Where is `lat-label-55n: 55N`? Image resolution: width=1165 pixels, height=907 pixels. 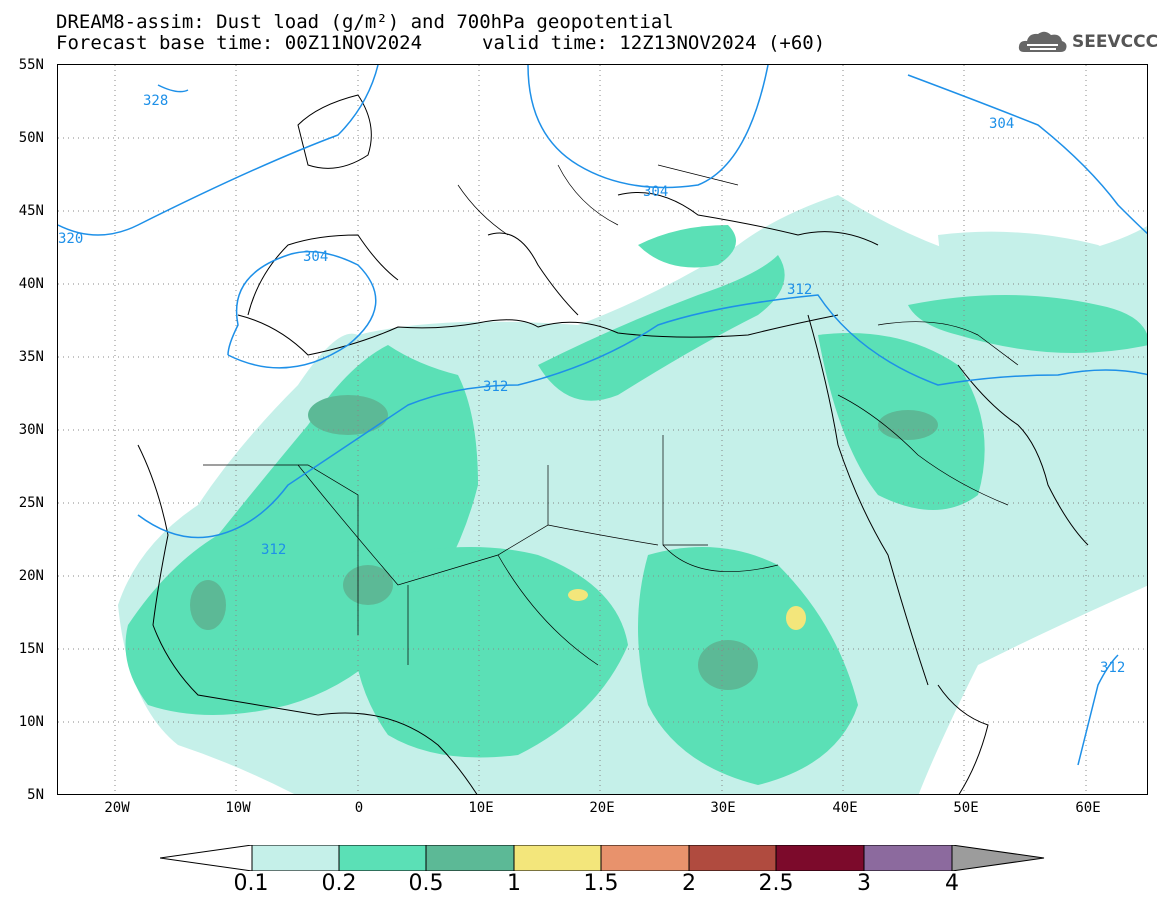
lat-label-55n: 55N is located at coordinates (31, 65).